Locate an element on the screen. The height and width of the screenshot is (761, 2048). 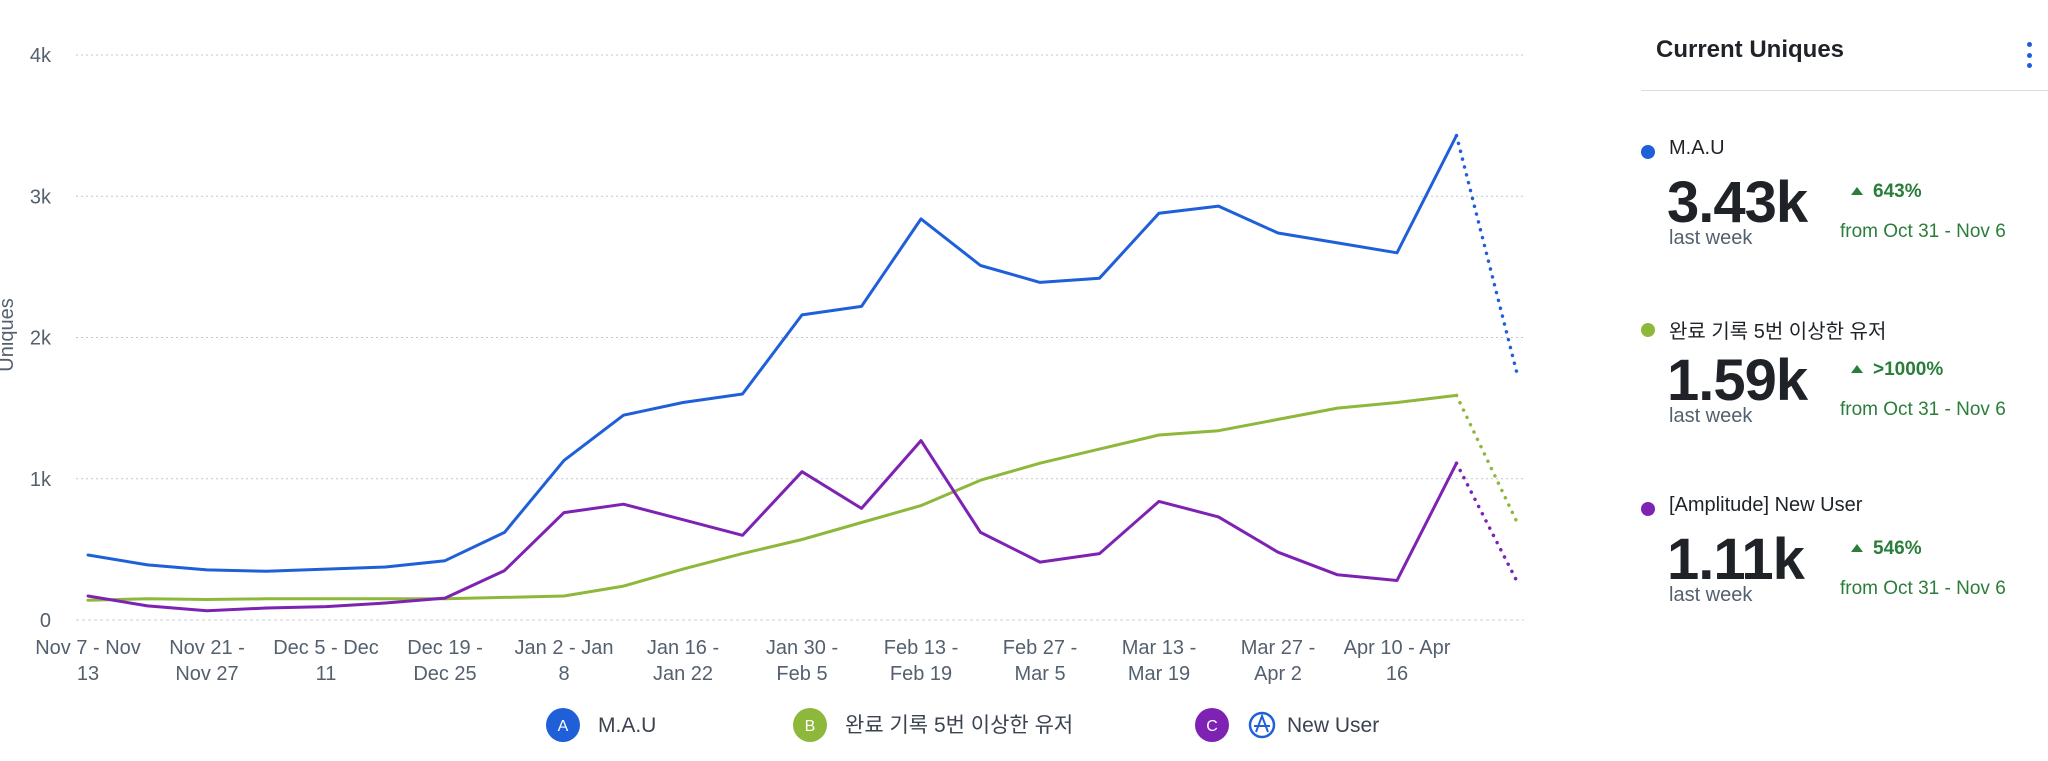
metric-change-value: 643% is located at coordinates (1897, 191).